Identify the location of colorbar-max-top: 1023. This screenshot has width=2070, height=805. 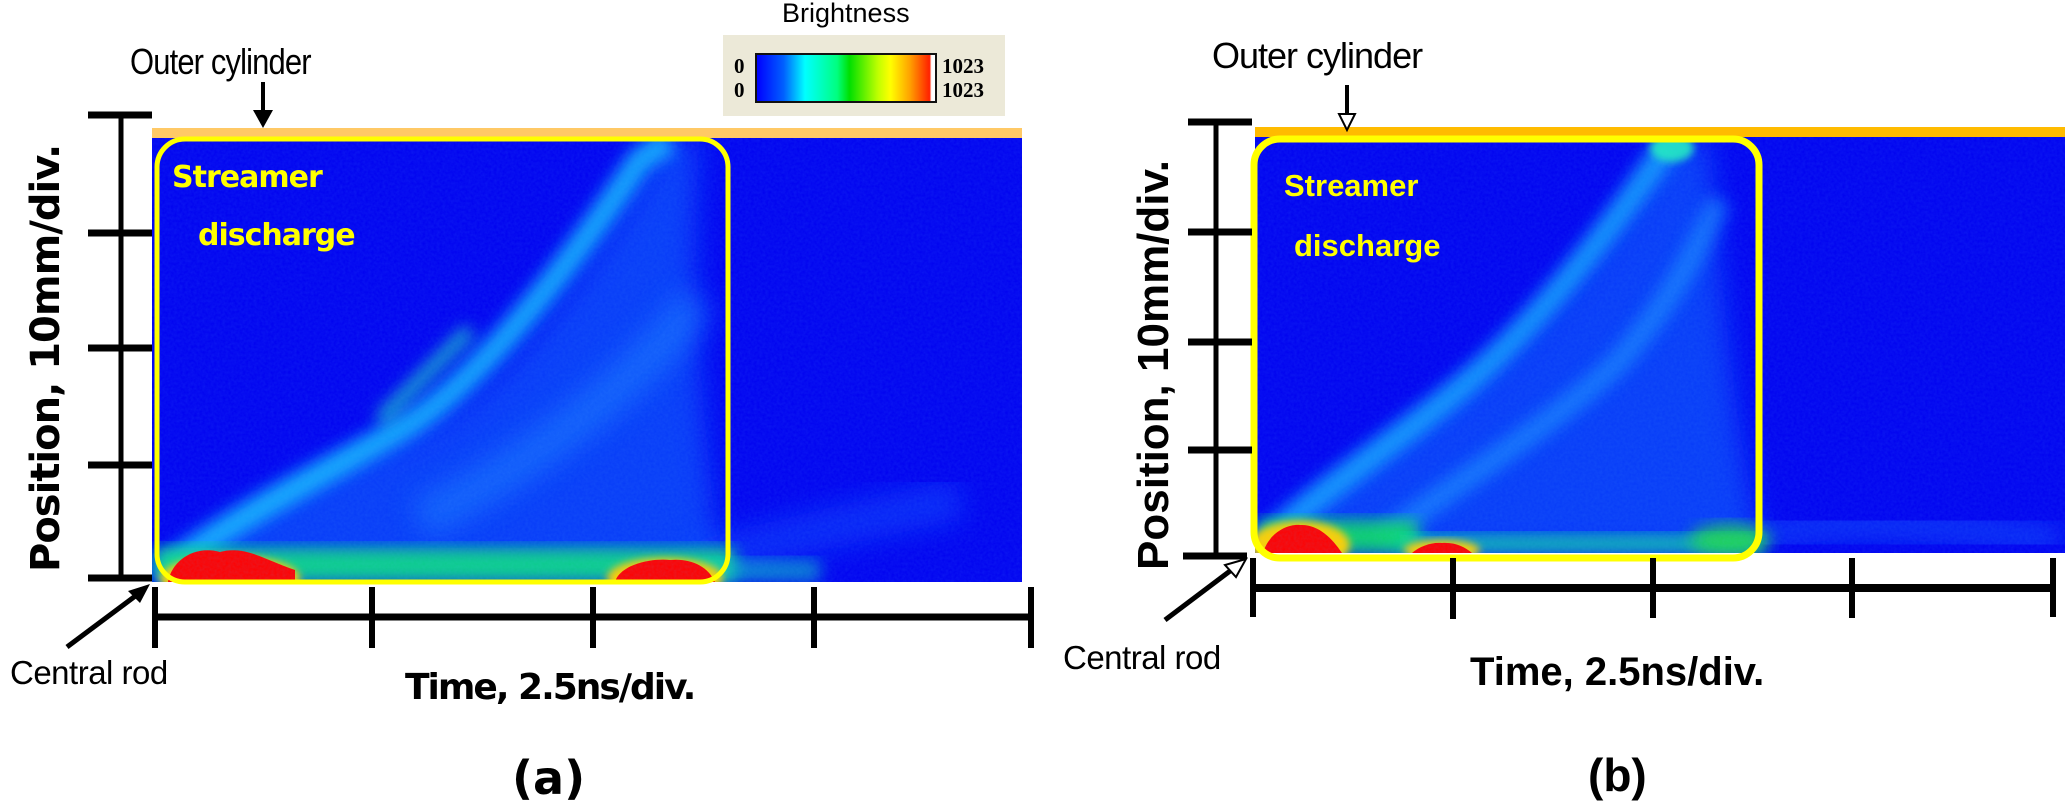
(963, 66).